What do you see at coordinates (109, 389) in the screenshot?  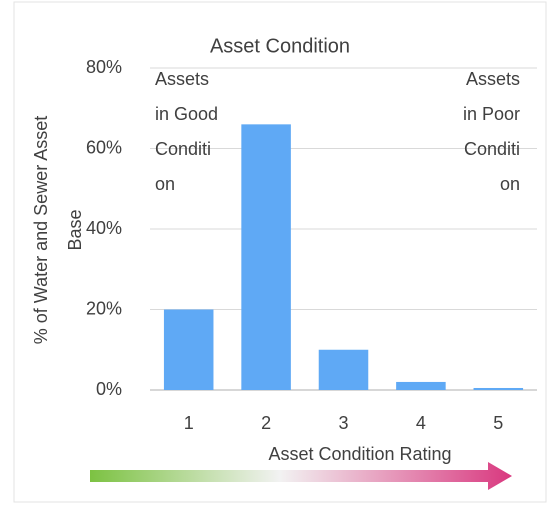 I see `y-tick-label: 0%` at bounding box center [109, 389].